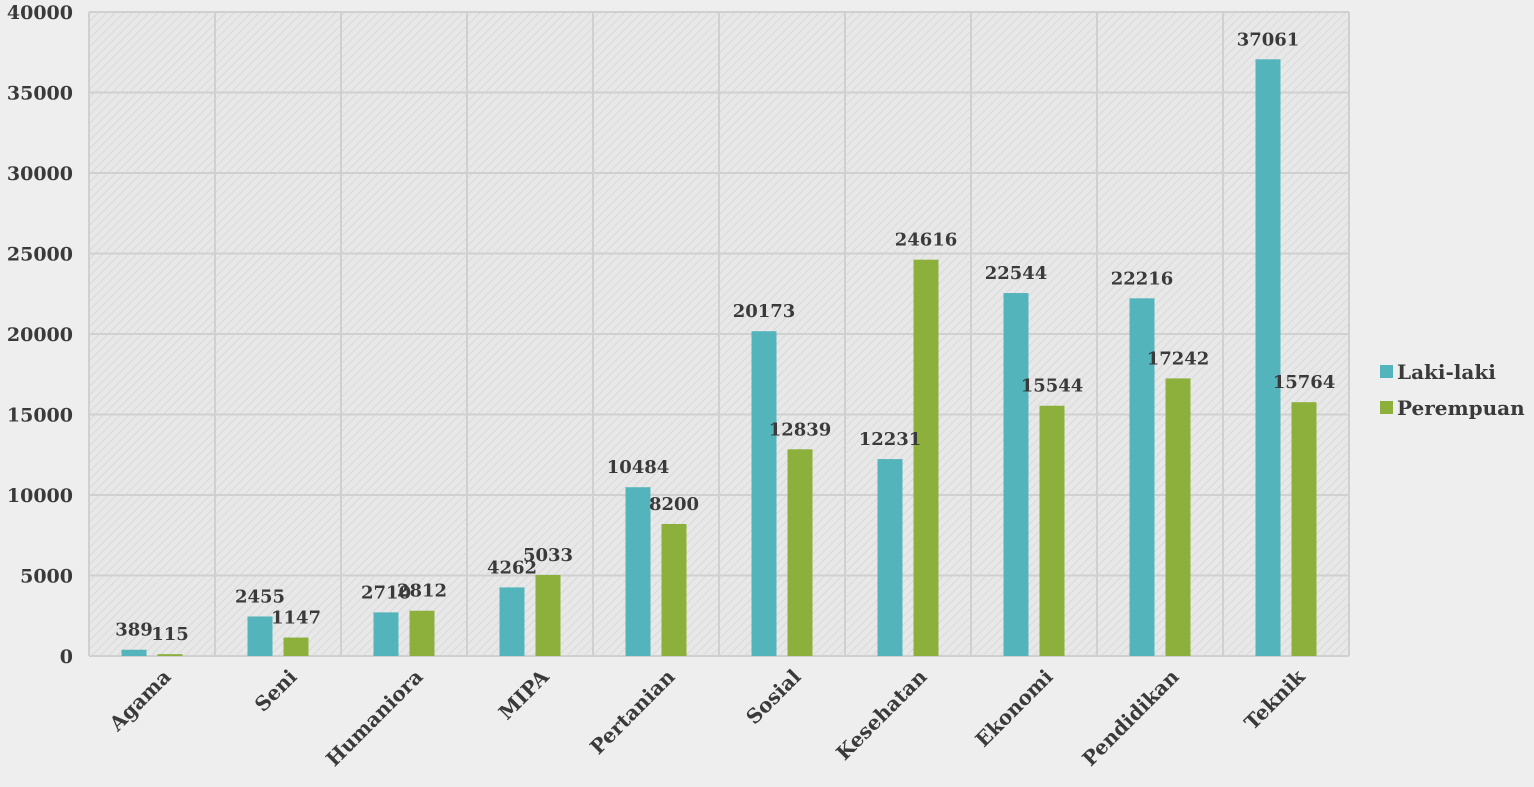 Image resolution: width=1534 pixels, height=787 pixels. What do you see at coordinates (1274, 699) in the screenshot?
I see `x-category-label: Teknik` at bounding box center [1274, 699].